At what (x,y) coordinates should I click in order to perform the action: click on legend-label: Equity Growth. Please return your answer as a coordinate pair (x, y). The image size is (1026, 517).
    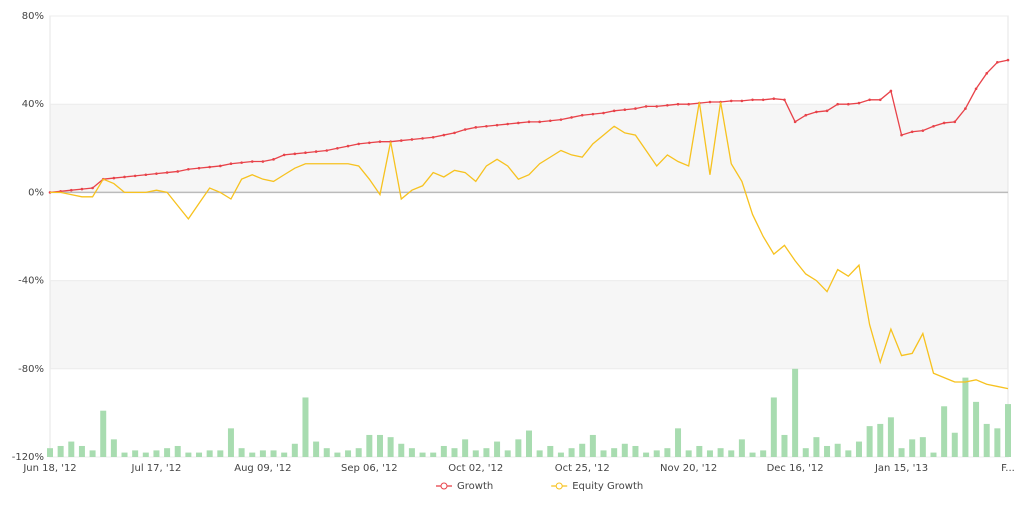
    Looking at the image, I should click on (607, 486).